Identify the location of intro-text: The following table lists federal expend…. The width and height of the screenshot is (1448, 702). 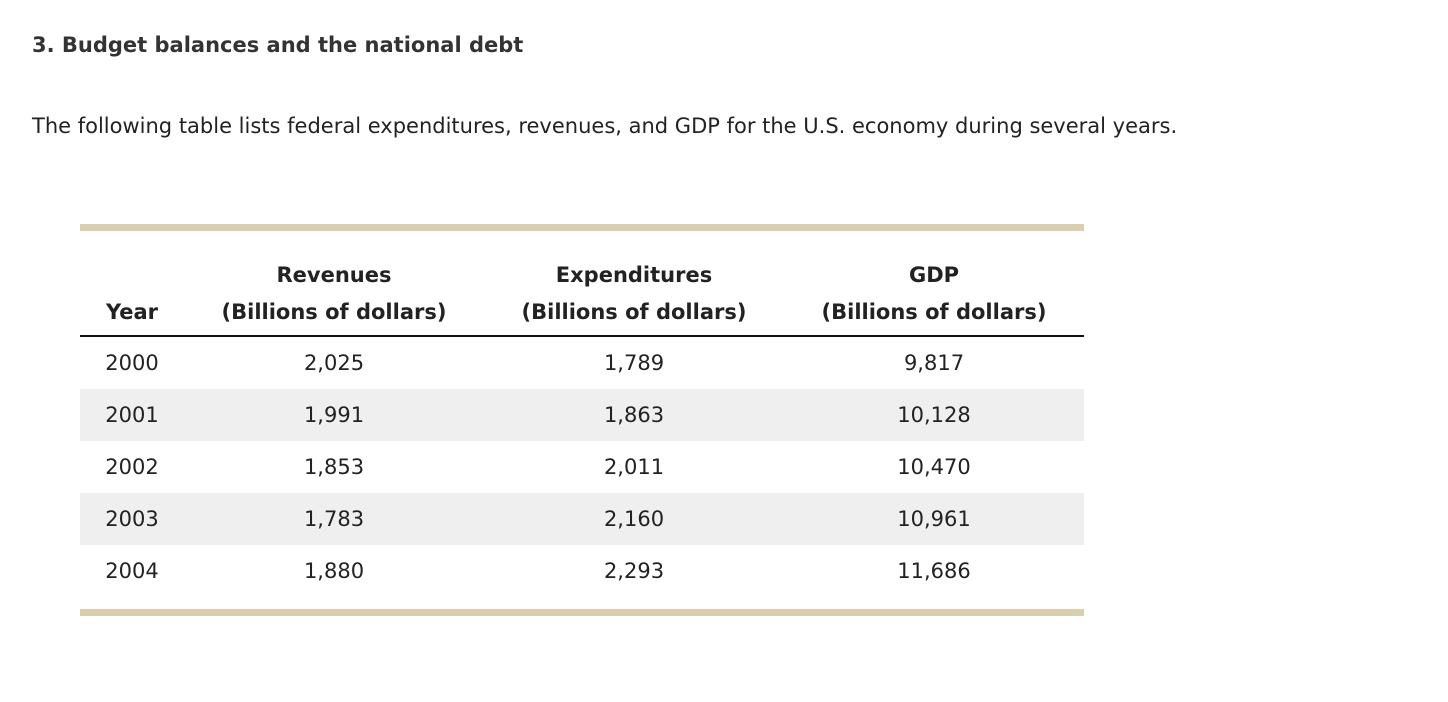
(605, 126).